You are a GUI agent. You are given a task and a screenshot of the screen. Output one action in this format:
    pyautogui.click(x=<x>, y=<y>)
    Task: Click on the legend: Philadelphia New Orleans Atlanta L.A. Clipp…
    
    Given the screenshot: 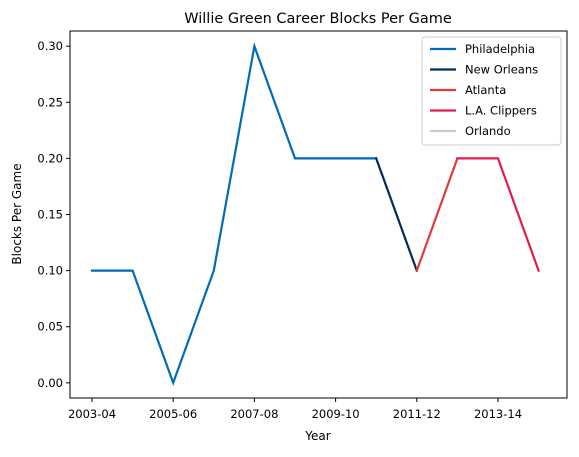 What is the action you would take?
    pyautogui.click(x=491, y=91)
    